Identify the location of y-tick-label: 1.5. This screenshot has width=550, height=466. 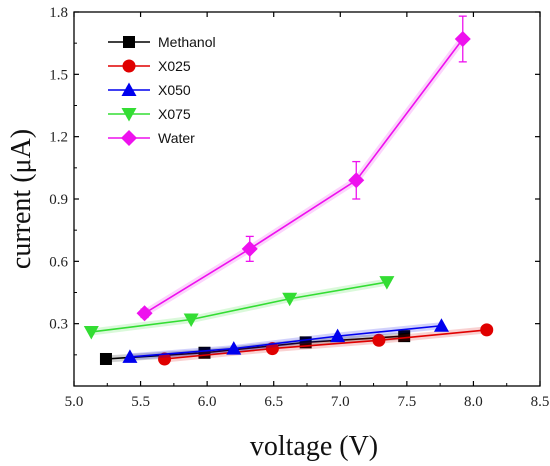
(58, 75).